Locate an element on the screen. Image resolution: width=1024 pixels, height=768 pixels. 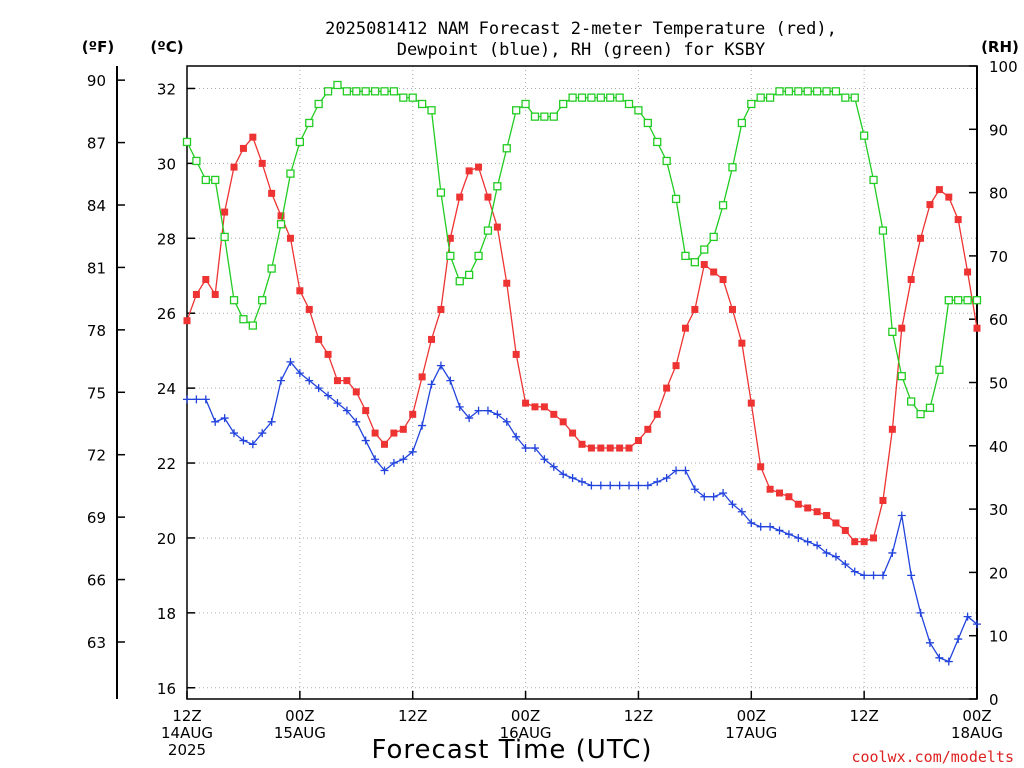
fahrenheit-tick-label: 84 is located at coordinates (96, 206).